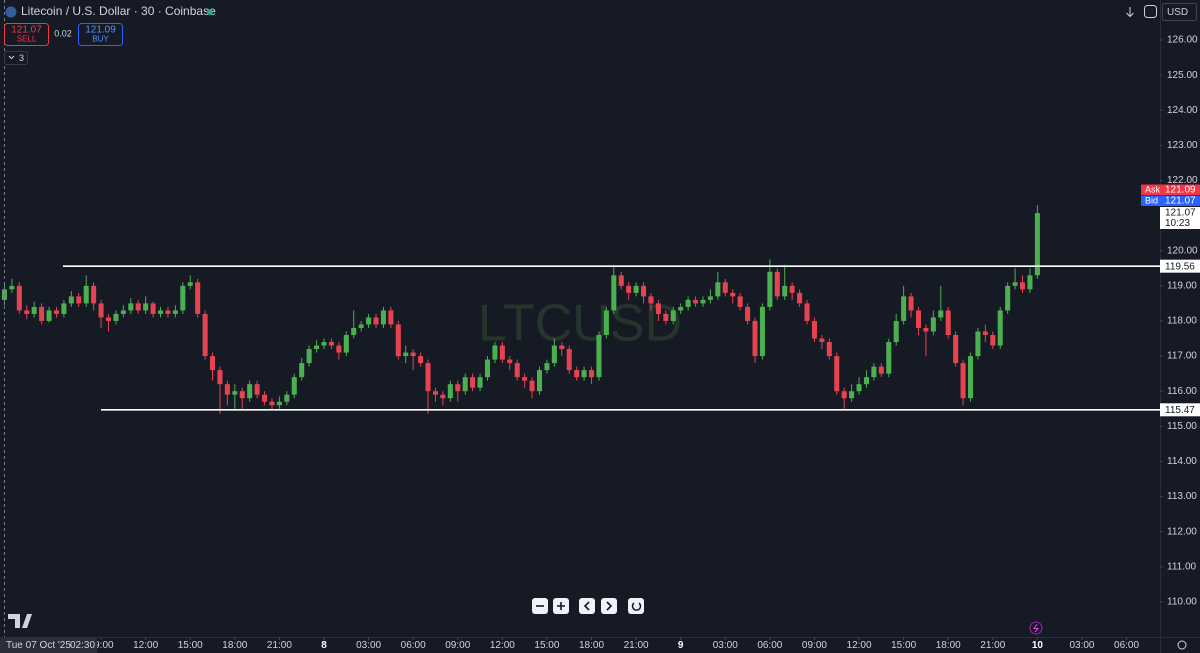 This screenshot has width=1200, height=653. What do you see at coordinates (561, 606) in the screenshot?
I see `plus-icon` at bounding box center [561, 606].